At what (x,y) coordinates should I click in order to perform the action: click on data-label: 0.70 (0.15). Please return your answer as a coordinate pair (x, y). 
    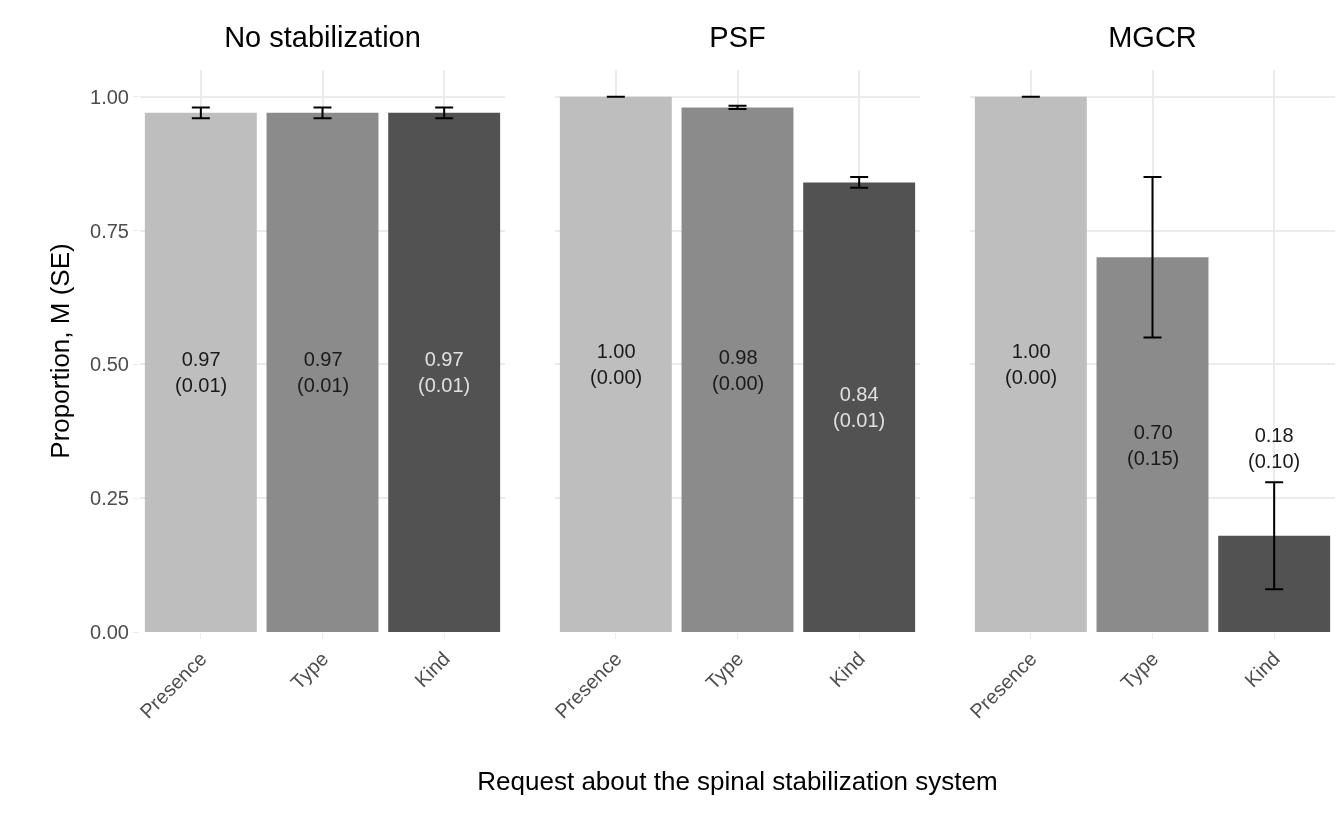
    Looking at the image, I should click on (1153, 445).